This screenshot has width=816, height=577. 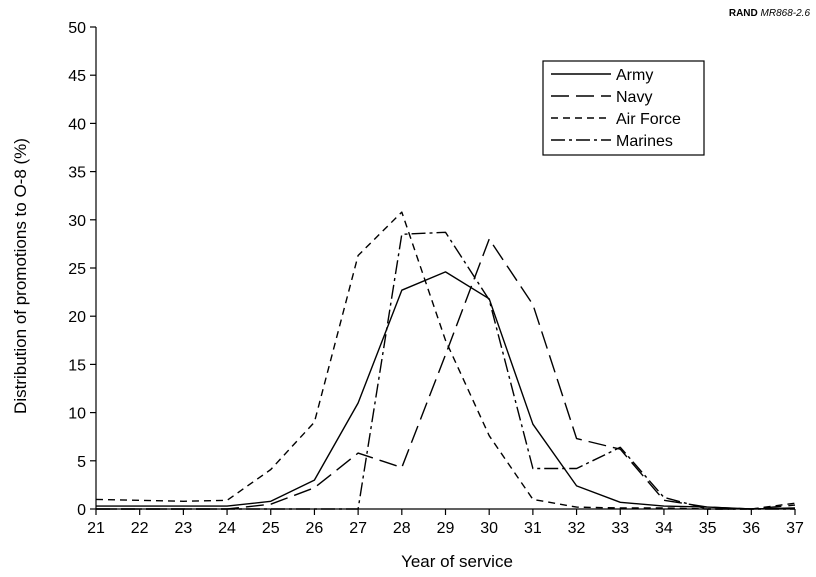 I want to click on y-axis-title: Distribution of promotions to O-8 (%), so click(x=20, y=276).